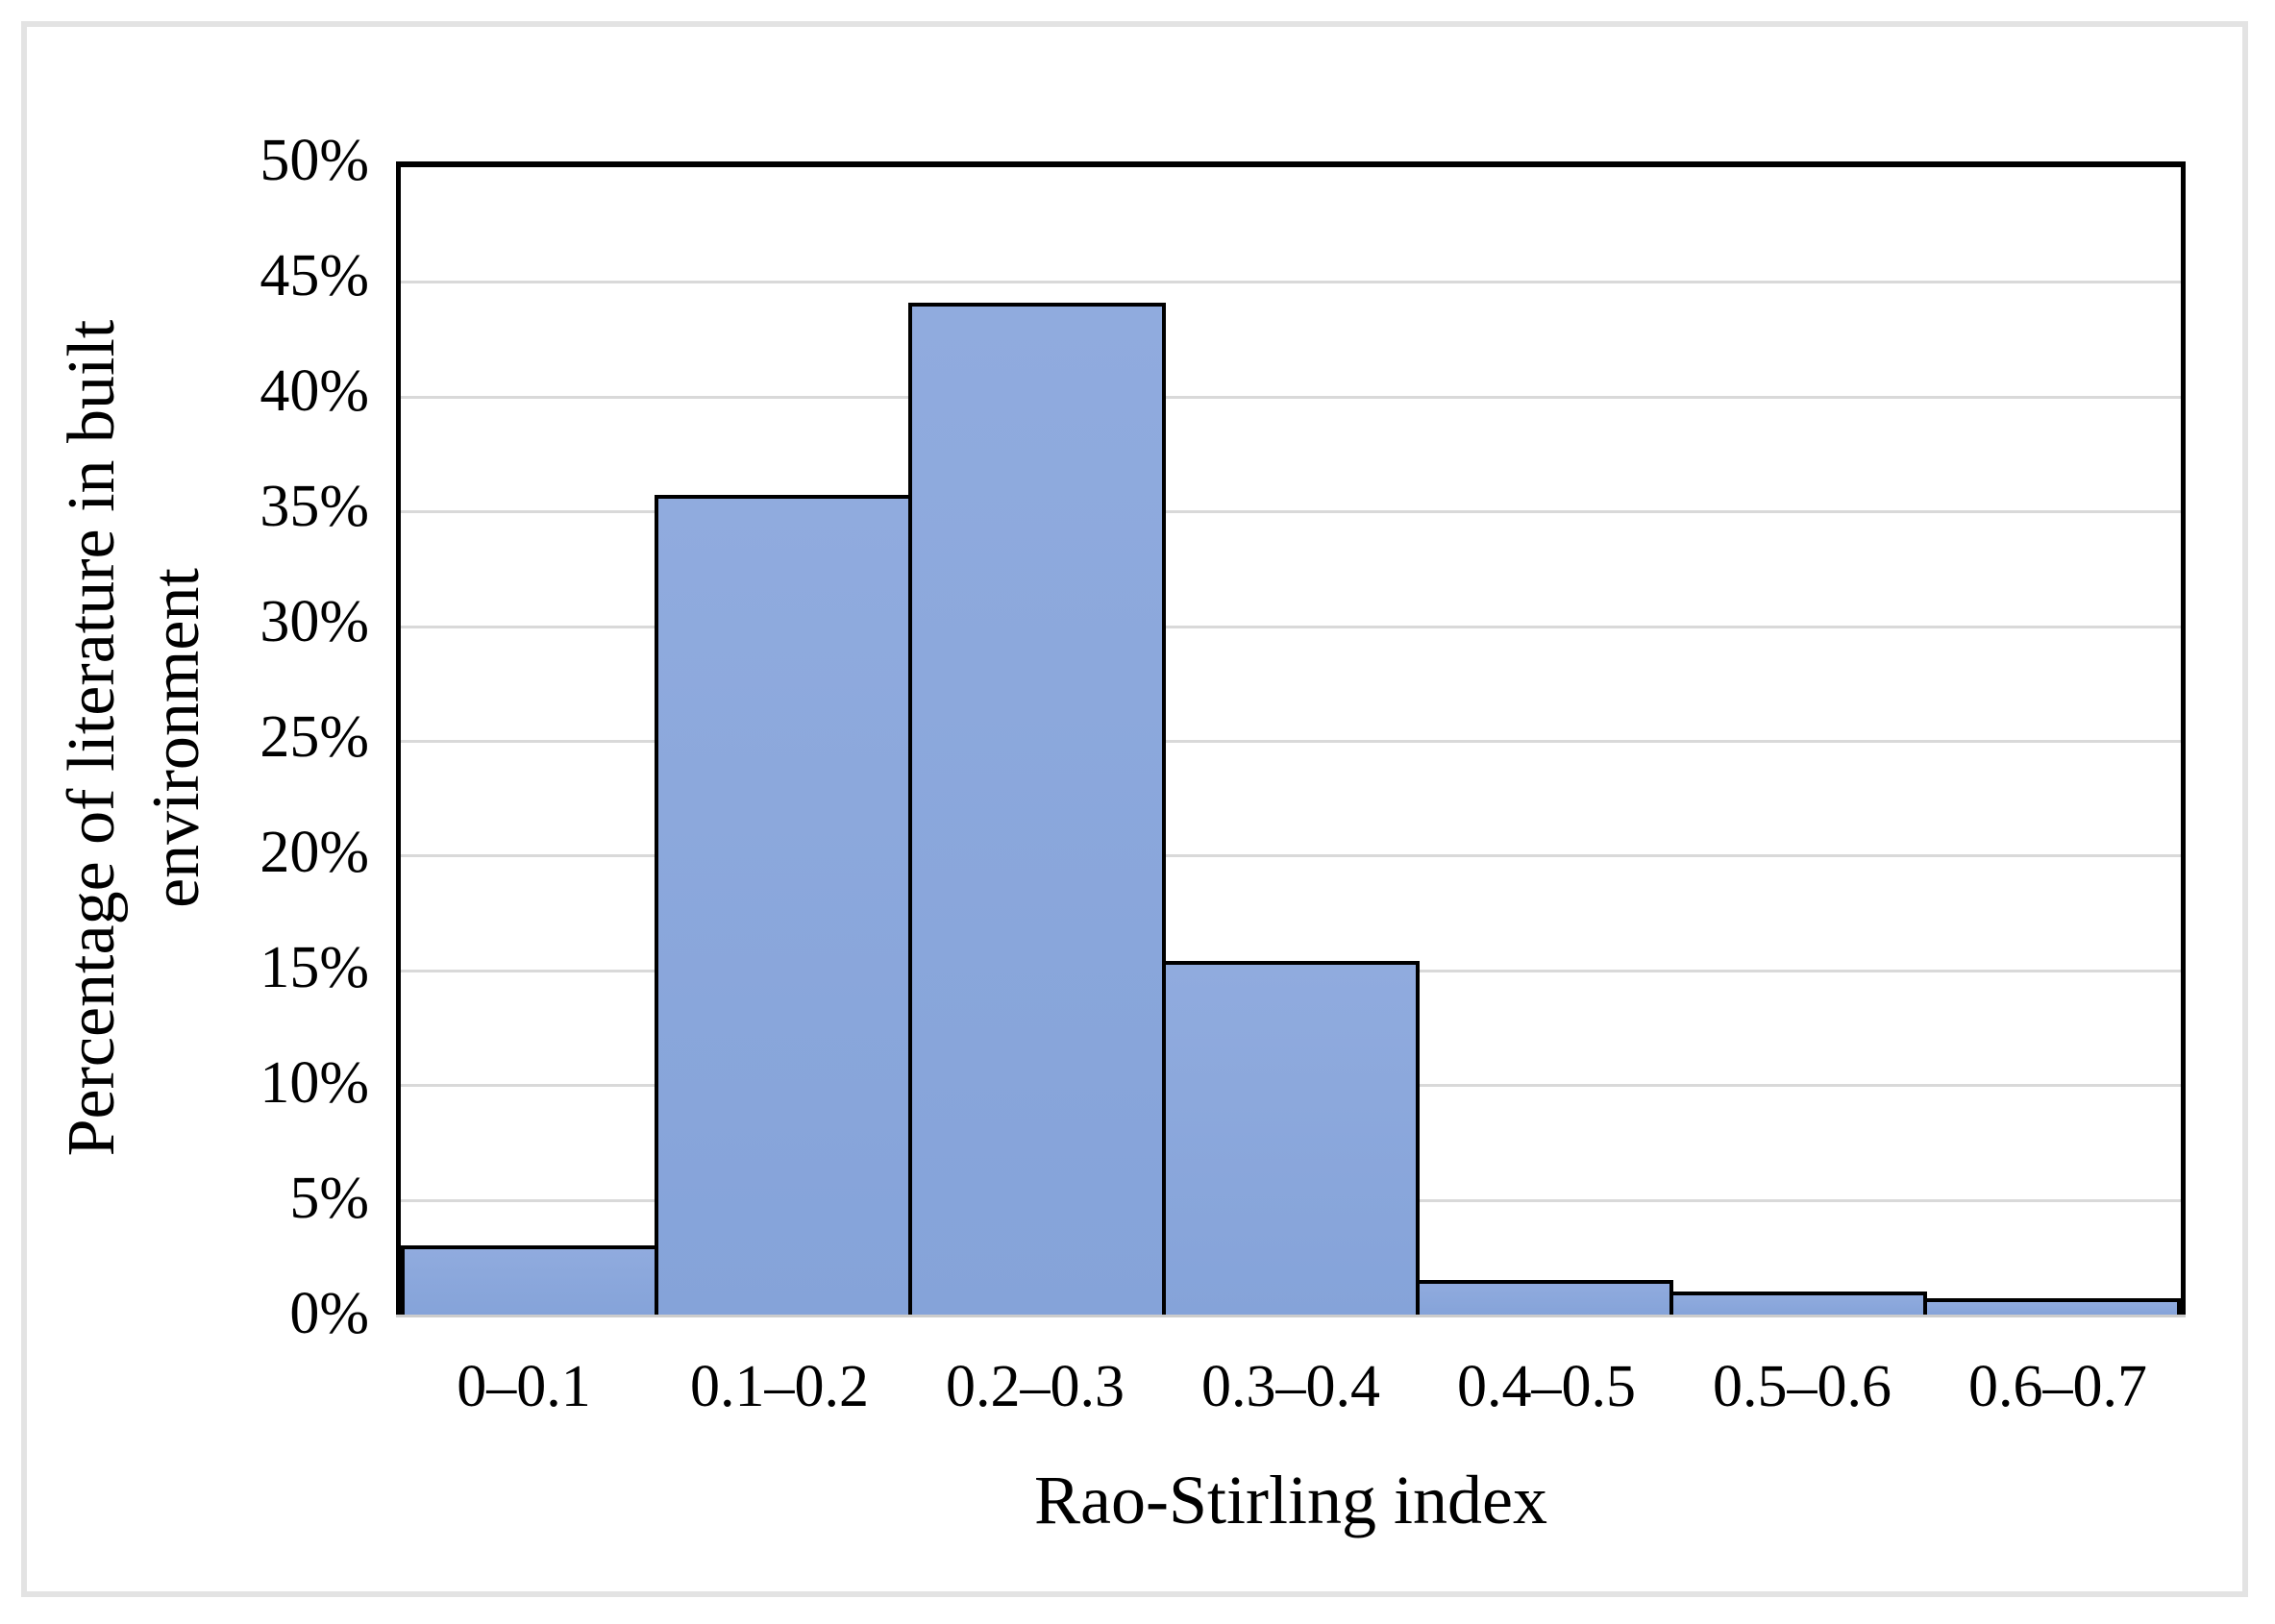 This screenshot has width=2275, height=1624. I want to click on x-tick-label-4: 0.3–0.4, so click(1290, 1386).